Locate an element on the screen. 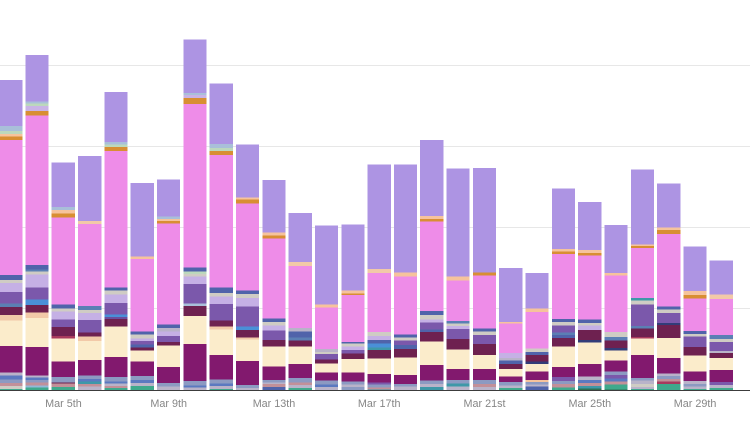 This screenshot has height=430, width=750. svg-text: Mar 5th is located at coordinates (63, 404).